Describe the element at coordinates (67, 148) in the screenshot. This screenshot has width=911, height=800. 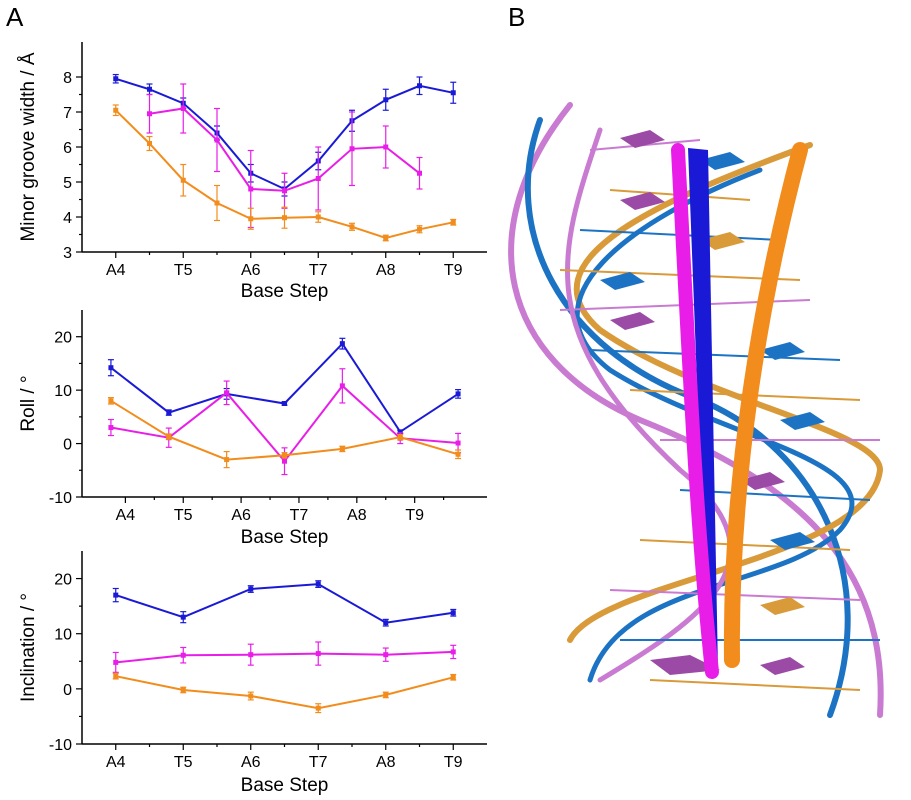
I see `y-tick-label: 6` at that location.